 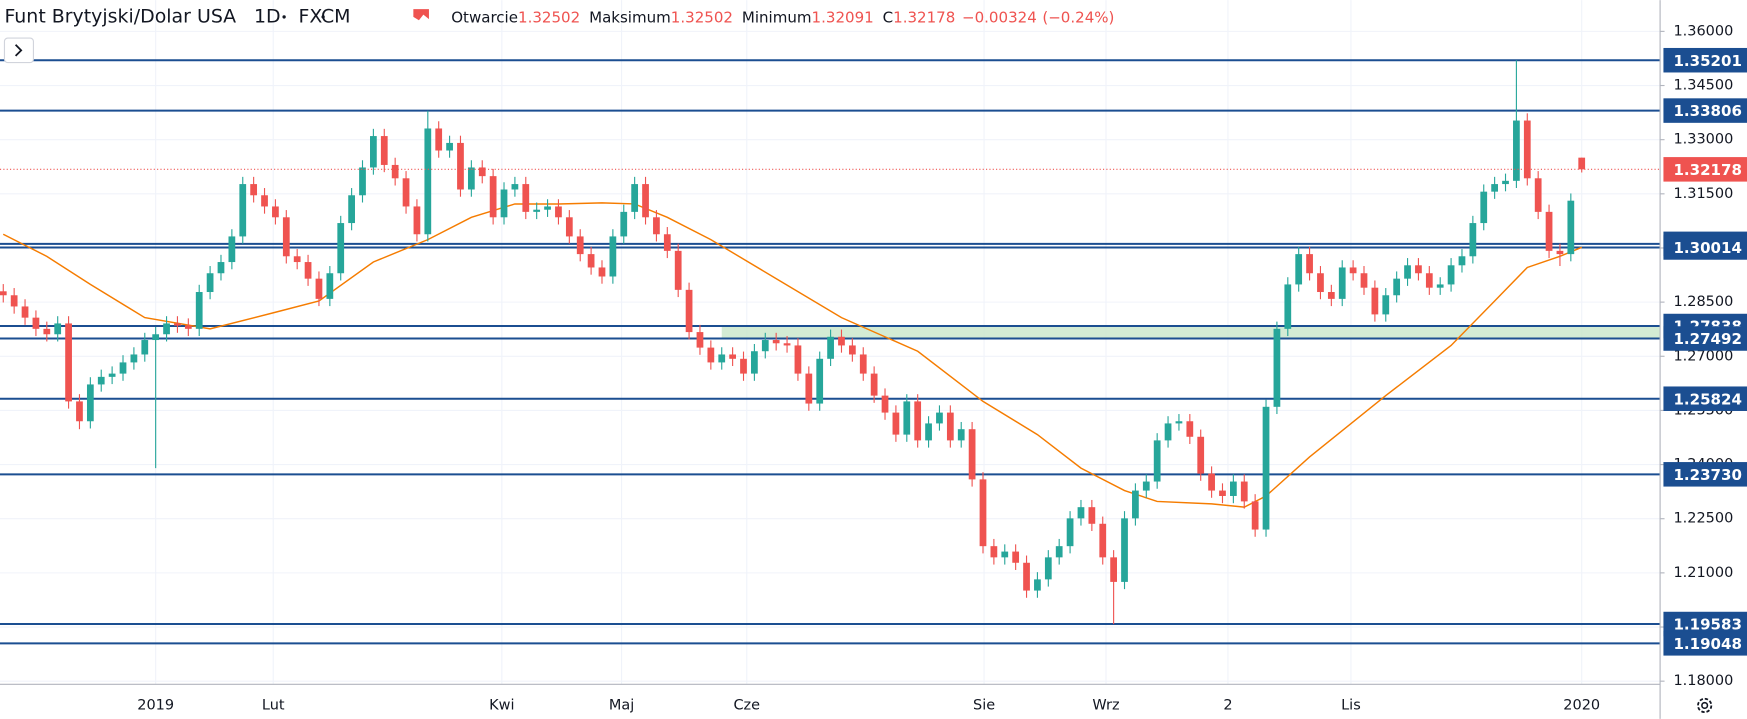 I want to click on close-label: C, so click(x=888, y=17).